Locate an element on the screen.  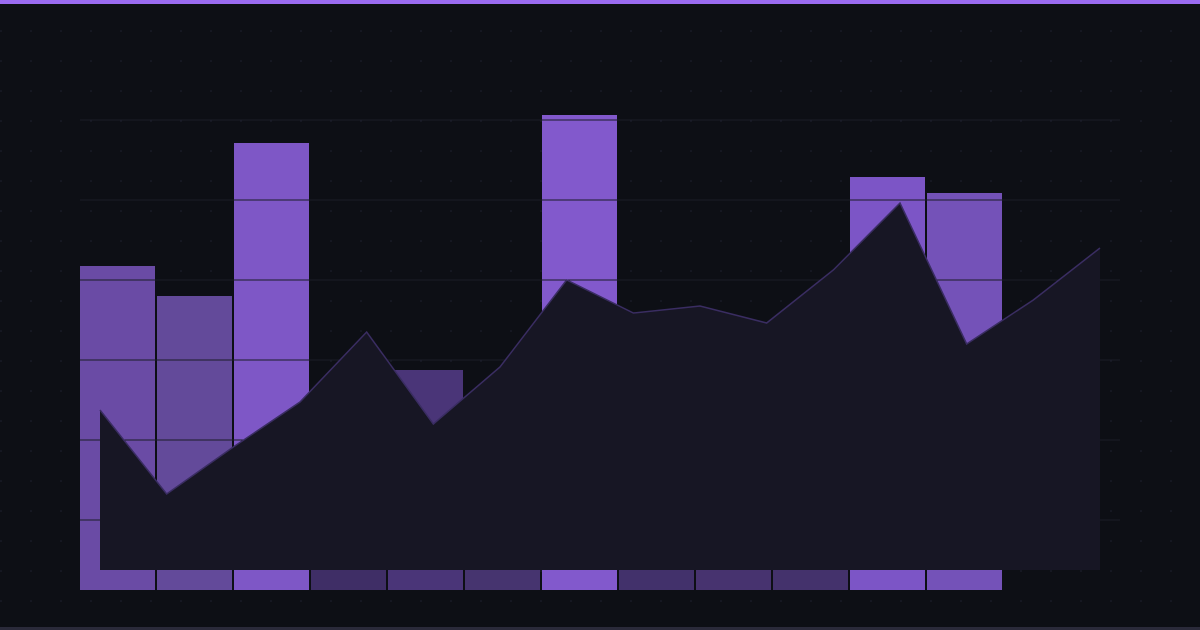
bottom-border is located at coordinates (600, 628).